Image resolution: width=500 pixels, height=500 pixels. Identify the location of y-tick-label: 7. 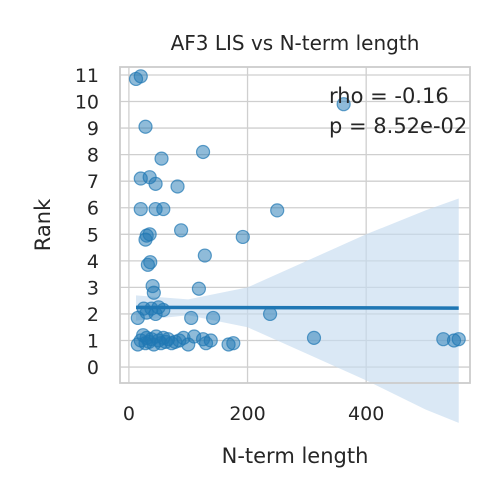
(93, 182).